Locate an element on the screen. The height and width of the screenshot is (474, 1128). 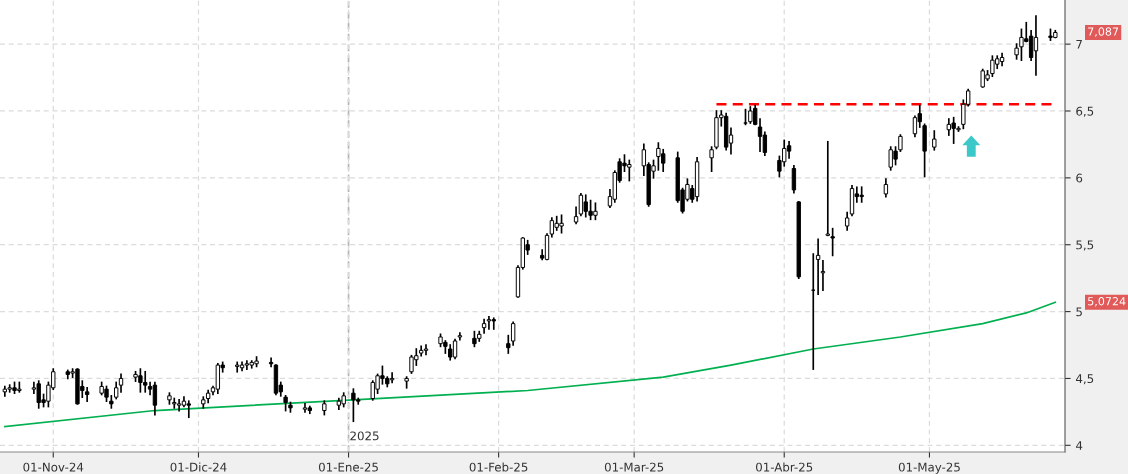
ref-line-label: 2025 is located at coordinates (364, 436).